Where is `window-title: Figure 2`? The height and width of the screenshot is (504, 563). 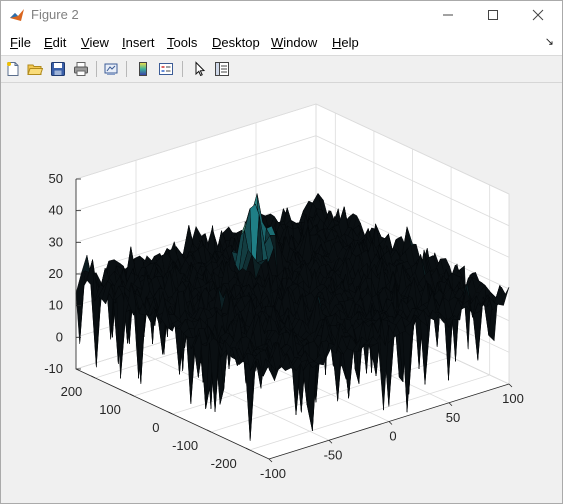
window-title: Figure 2 is located at coordinates (55, 14).